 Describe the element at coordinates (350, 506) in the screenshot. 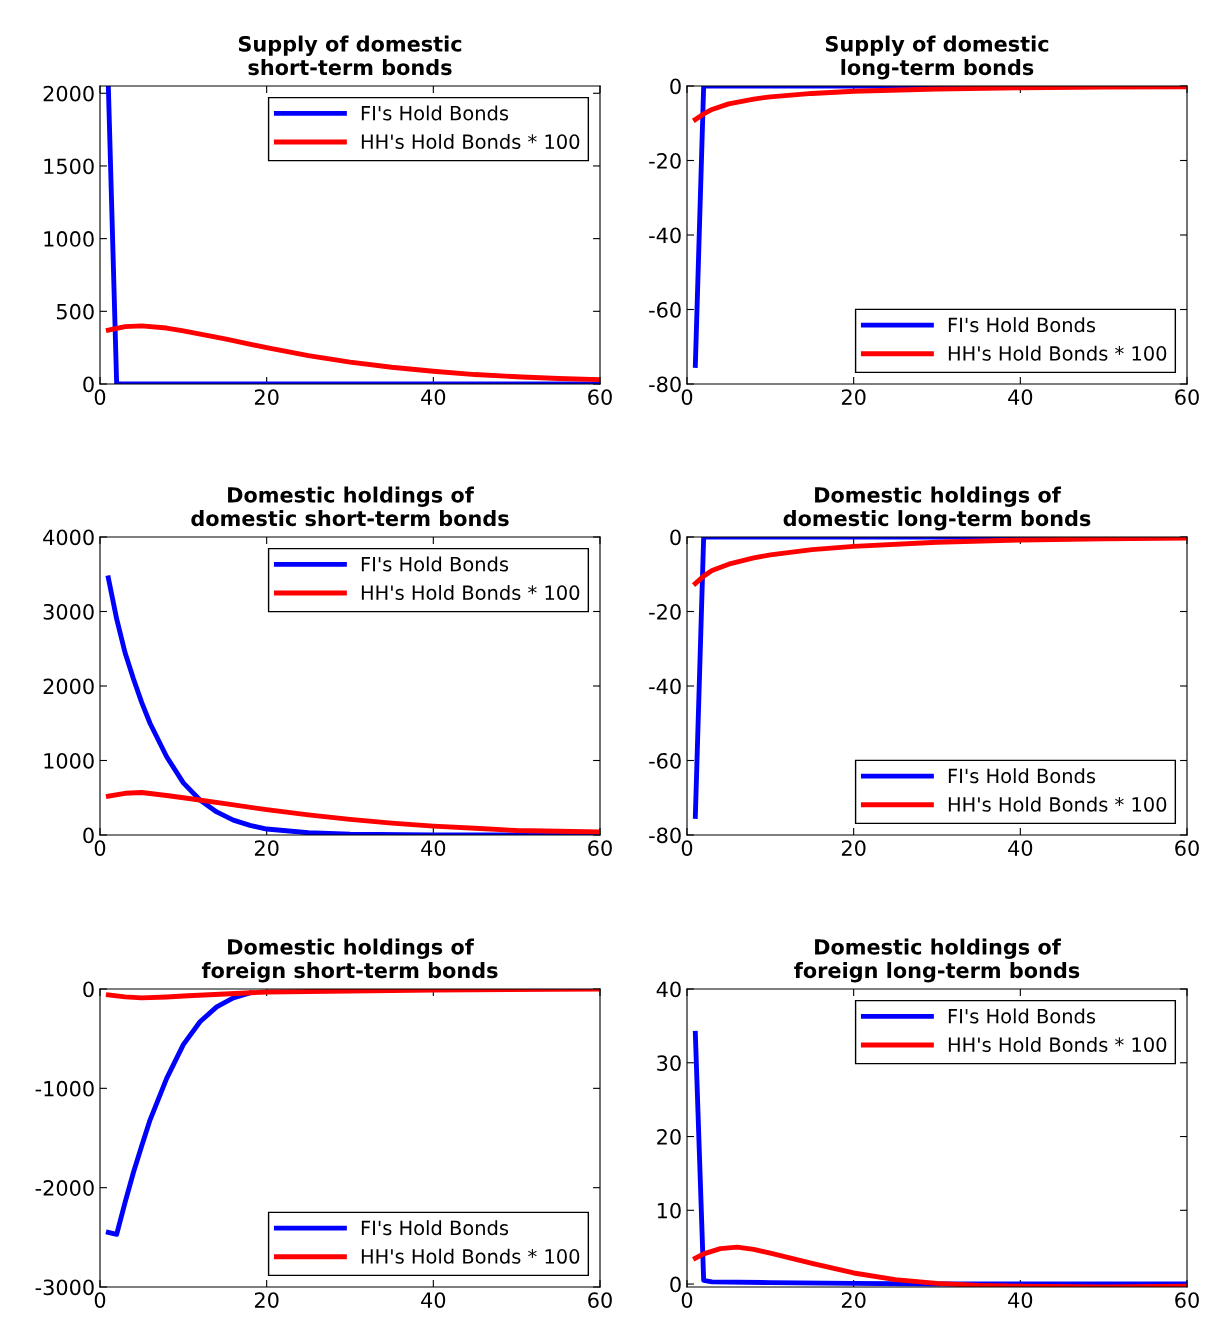

I see `chart-title: Domestic holdings of domestic short-term bonds` at that location.